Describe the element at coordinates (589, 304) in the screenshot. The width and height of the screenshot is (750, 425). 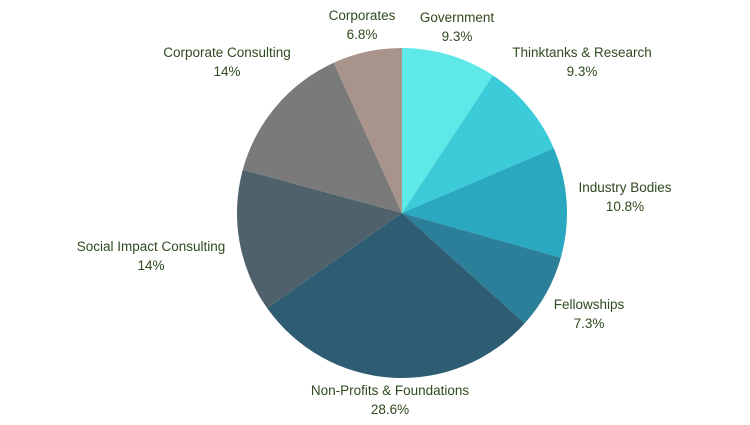
I see `slice-category-label: Fellowships` at that location.